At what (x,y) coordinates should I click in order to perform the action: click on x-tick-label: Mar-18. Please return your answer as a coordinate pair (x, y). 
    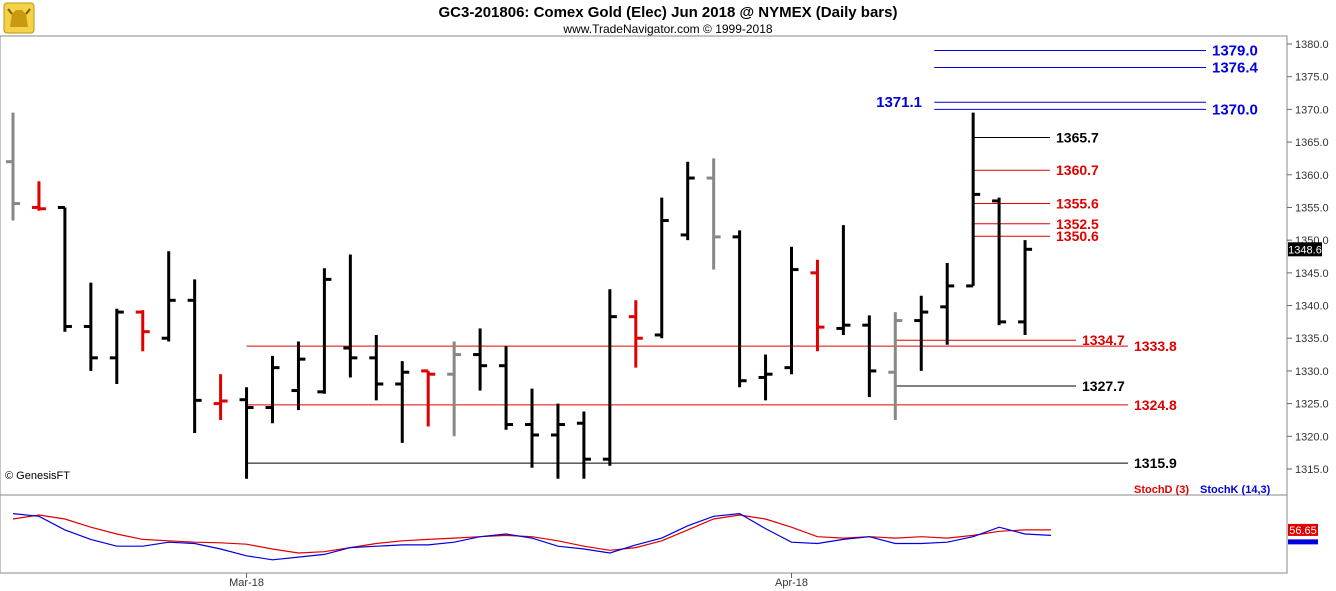
    Looking at the image, I should click on (246, 583).